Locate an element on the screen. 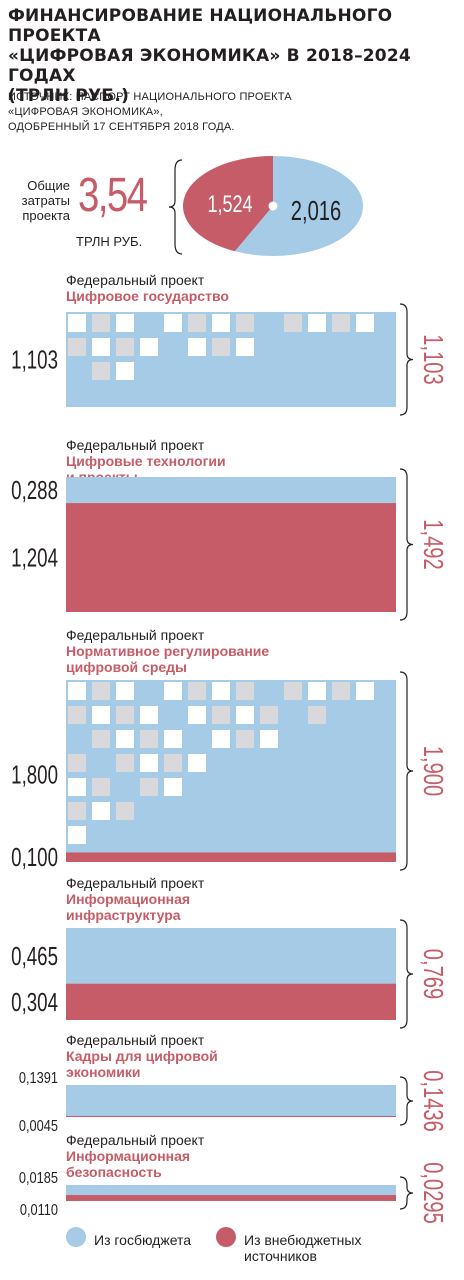  project-name: Нормативное регулирование is located at coordinates (167, 651).